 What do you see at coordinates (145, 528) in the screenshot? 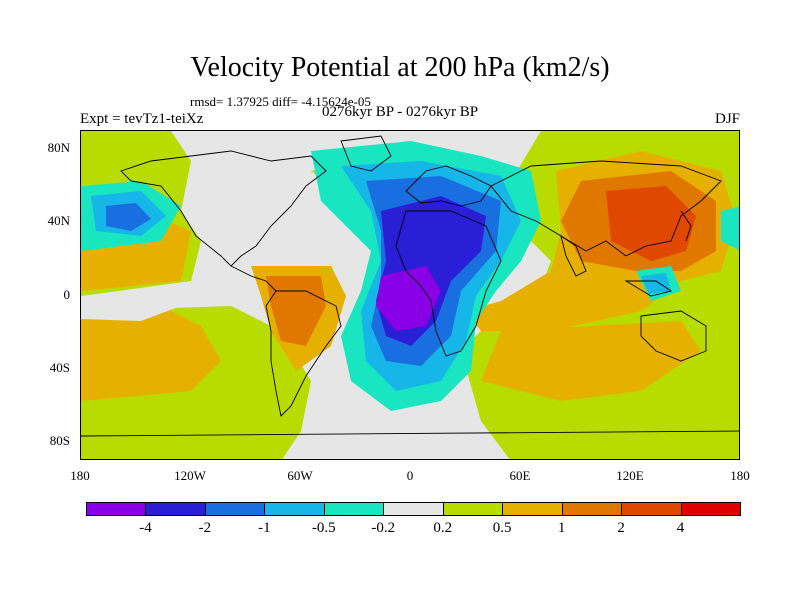
I see `colorbar-label: -4` at bounding box center [145, 528].